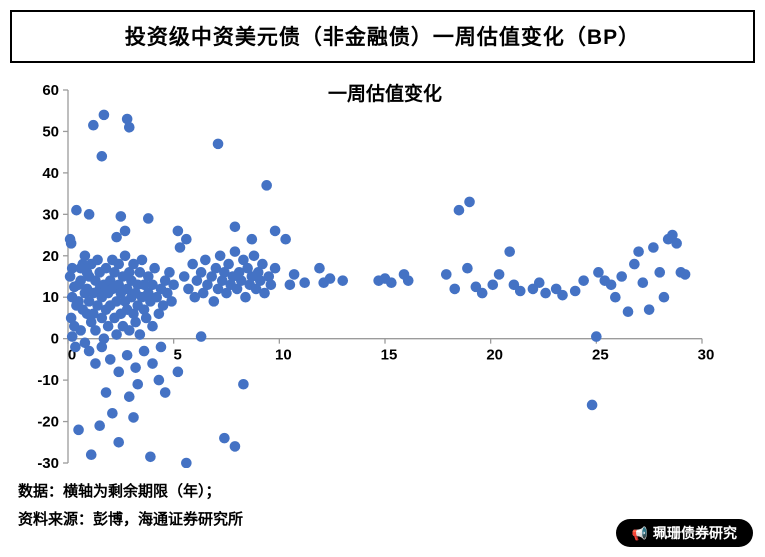  Describe the element at coordinates (50, 90) in the screenshot. I see `y-axis-label: 60` at that location.